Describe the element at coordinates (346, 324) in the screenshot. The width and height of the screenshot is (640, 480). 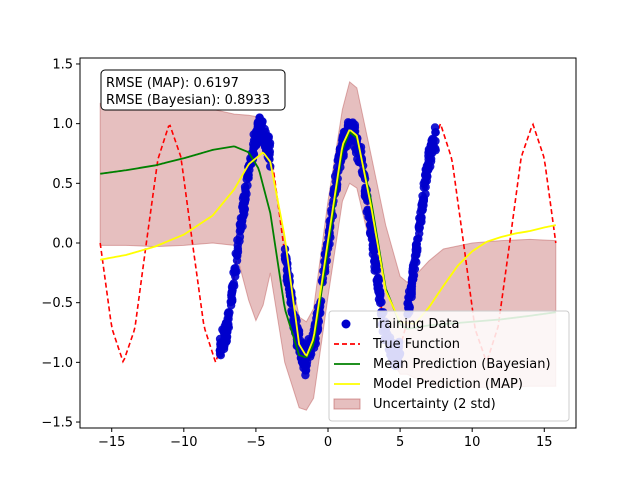
I see `legend-swatch-training` at that location.